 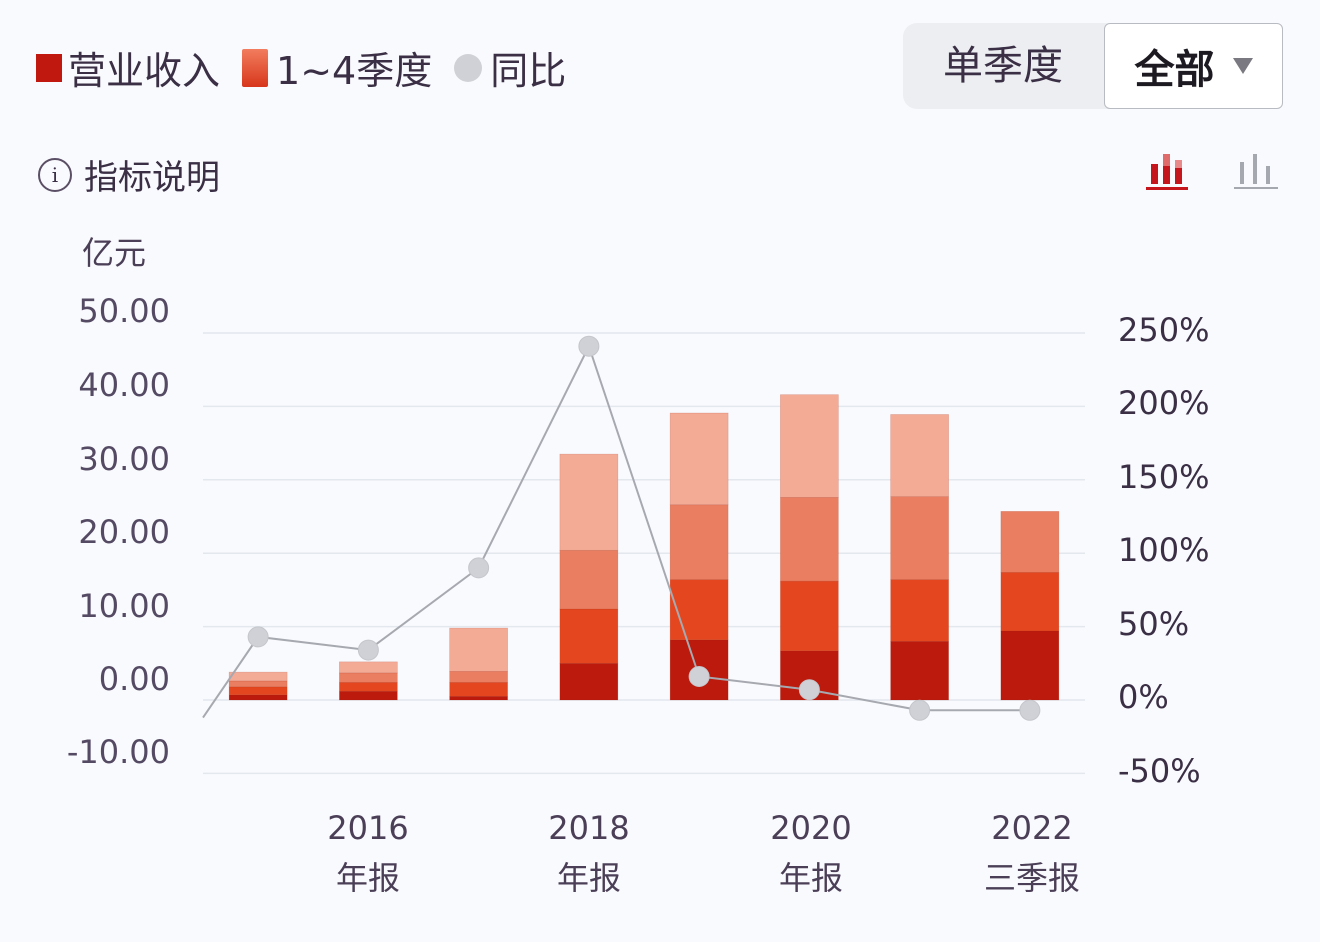 What do you see at coordinates (124, 385) in the screenshot?
I see `y-tick: 40.00` at bounding box center [124, 385].